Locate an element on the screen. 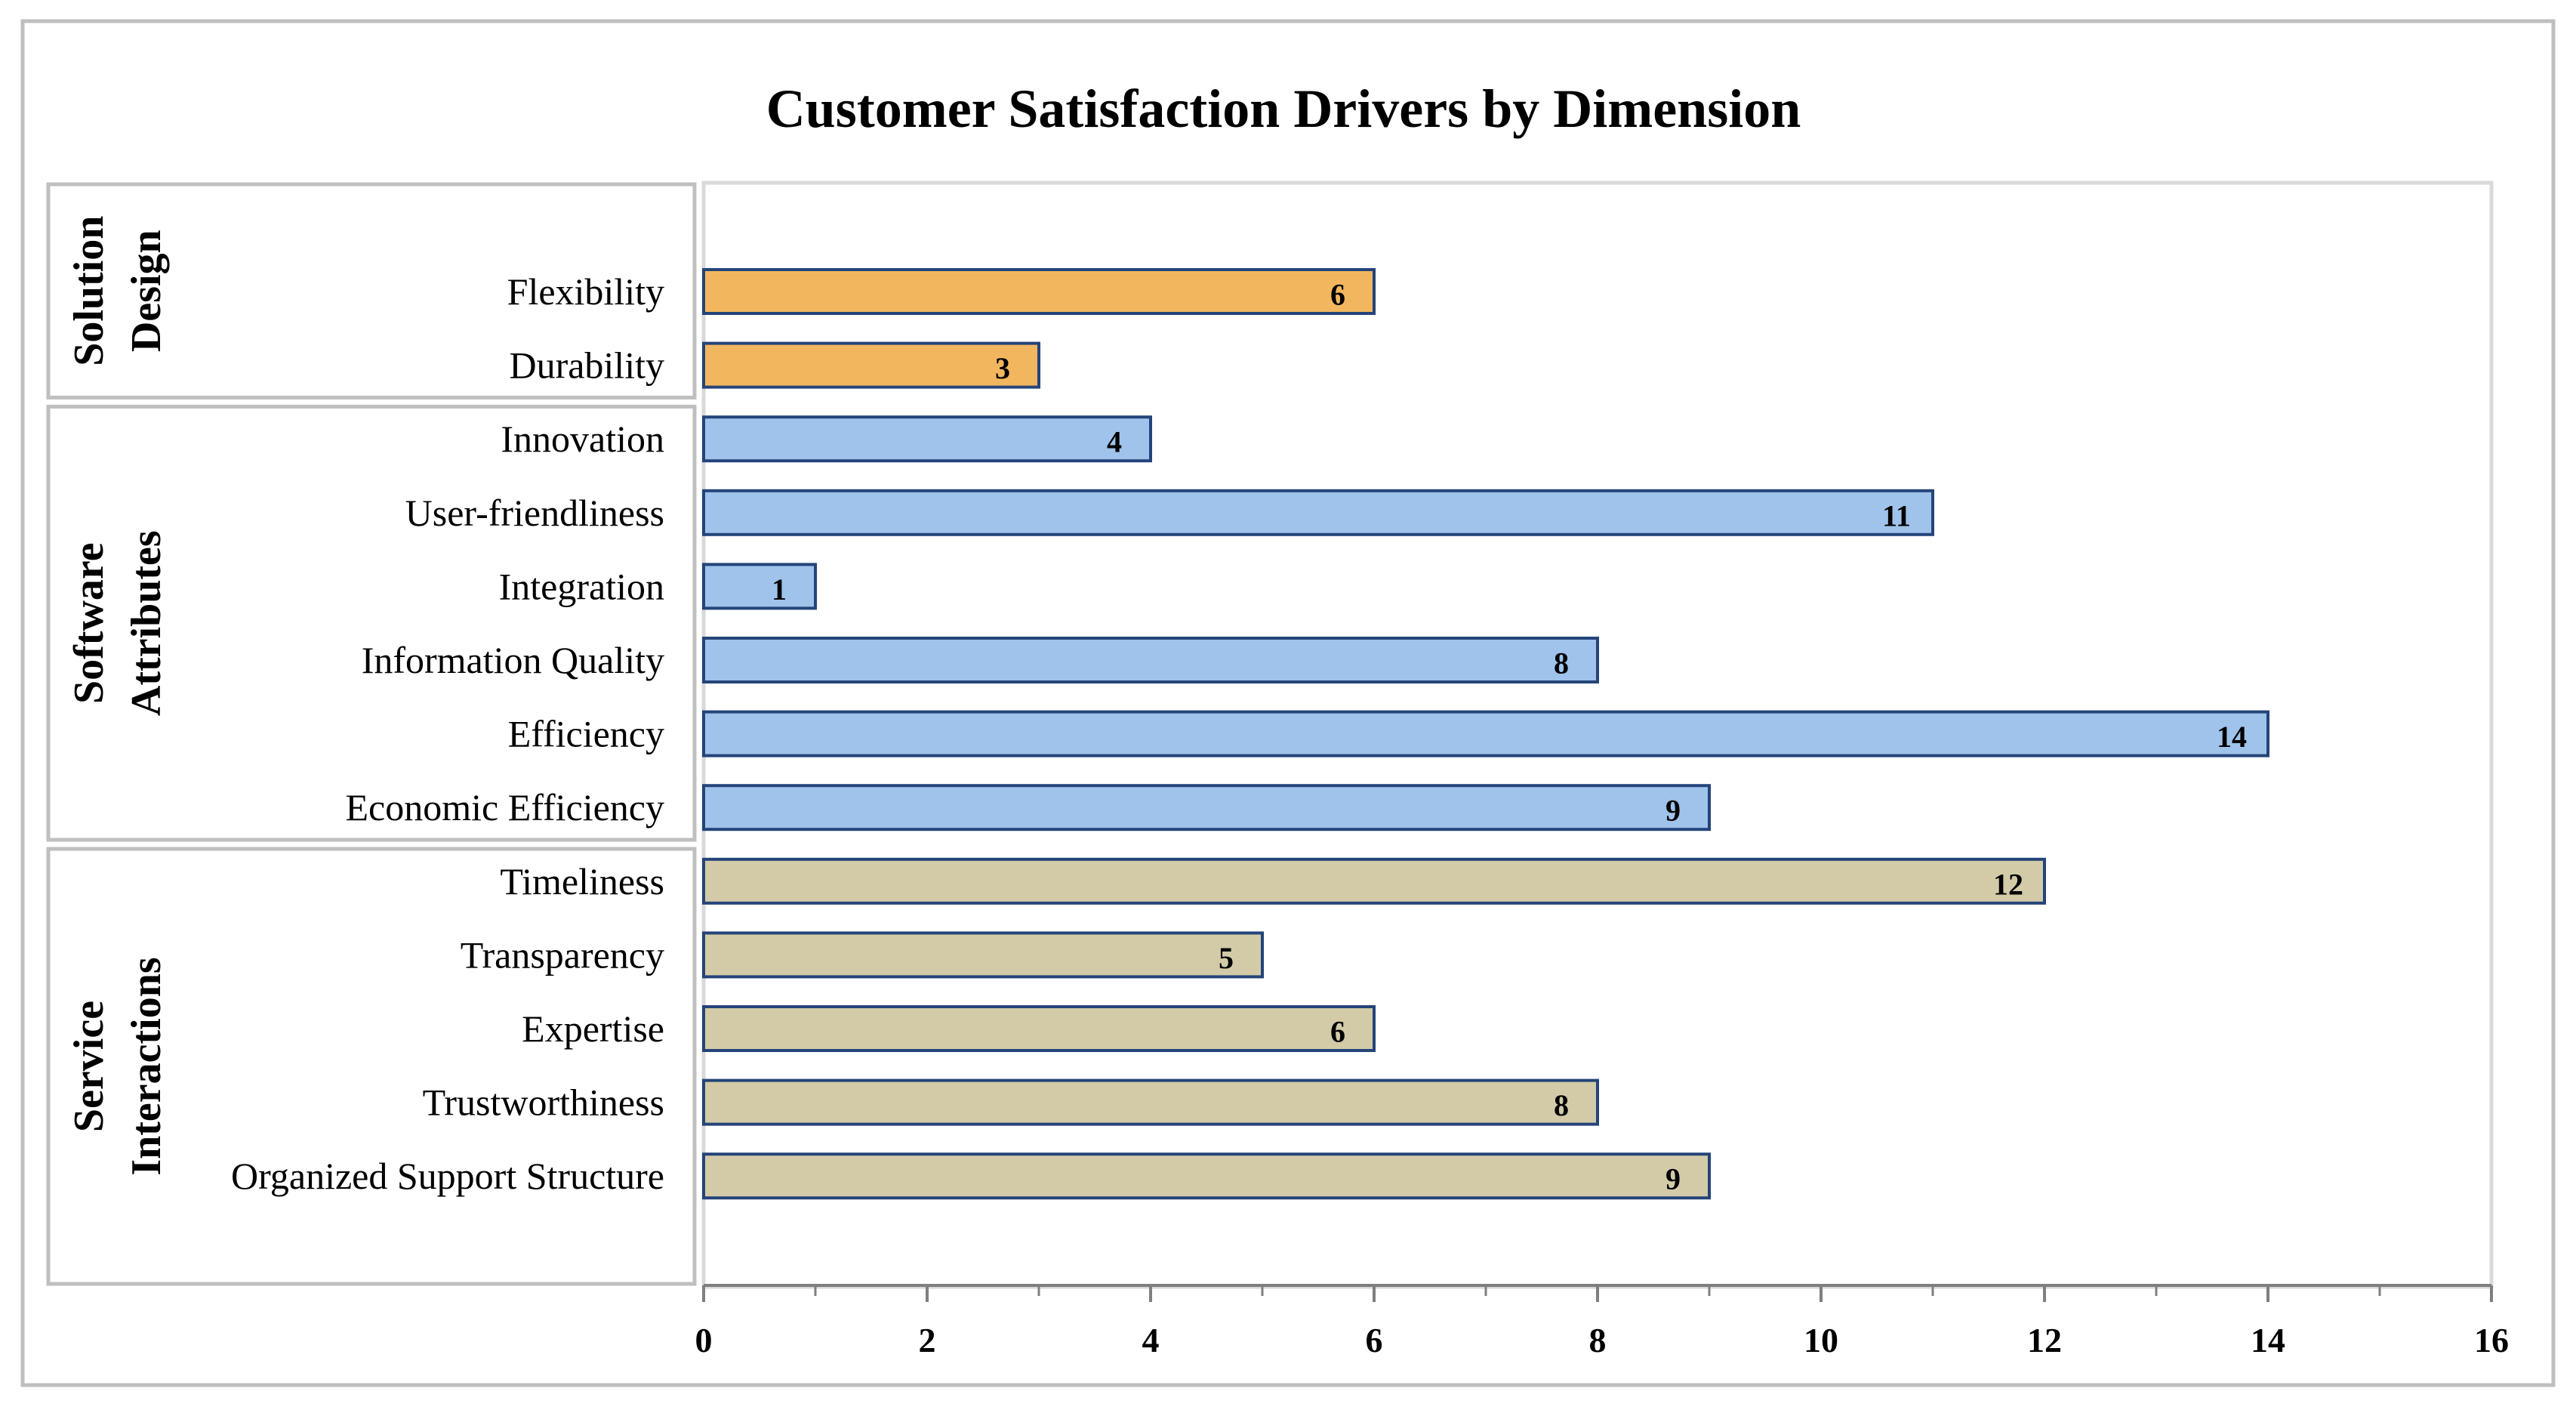  data-label-timeliness: 12 is located at coordinates (2008, 884).